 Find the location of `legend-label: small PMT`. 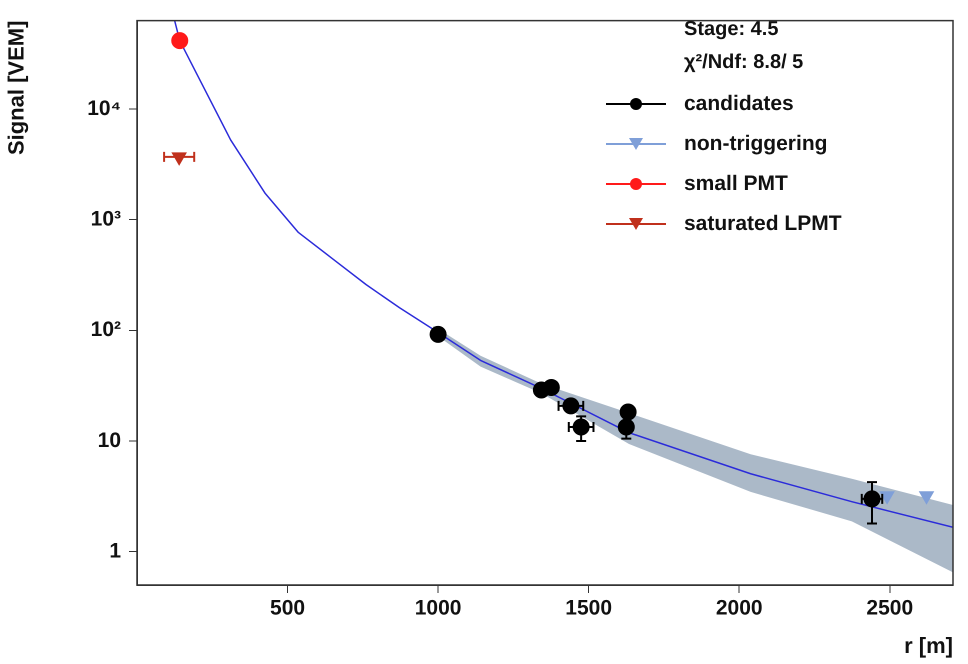

legend-label: small PMT is located at coordinates (736, 184).